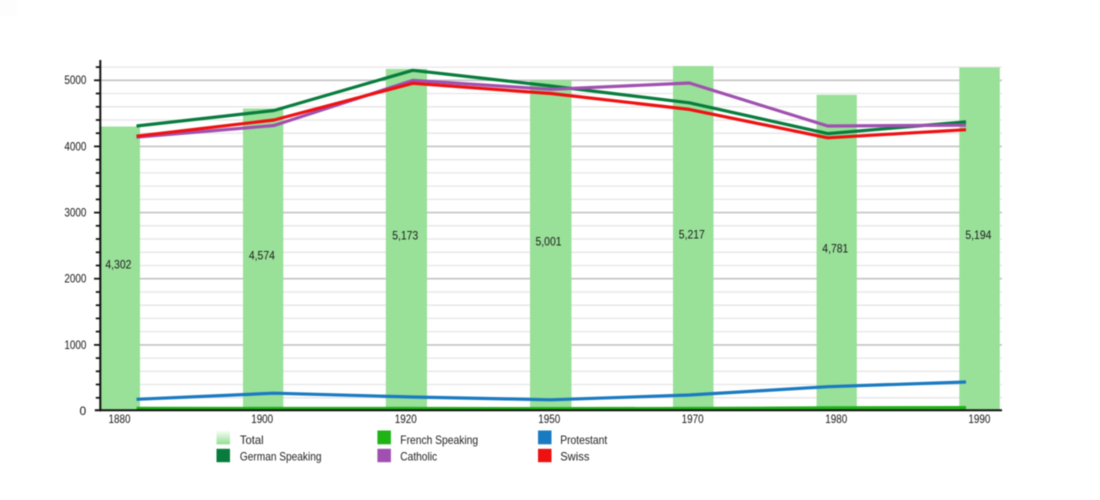 The image size is (1100, 500). What do you see at coordinates (281, 457) in the screenshot?
I see `svg-text: German Speaking` at bounding box center [281, 457].